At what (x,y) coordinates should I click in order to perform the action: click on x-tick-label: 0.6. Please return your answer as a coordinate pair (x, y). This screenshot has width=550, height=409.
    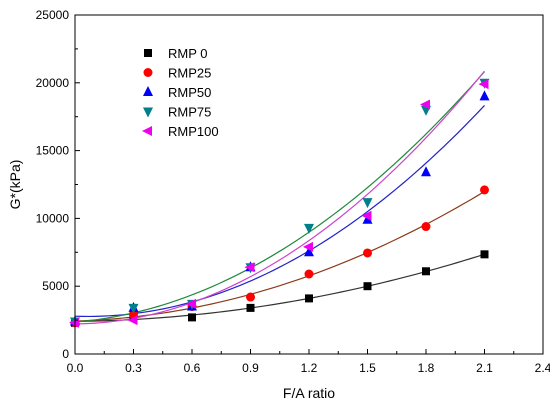
    Looking at the image, I should click on (192, 368).